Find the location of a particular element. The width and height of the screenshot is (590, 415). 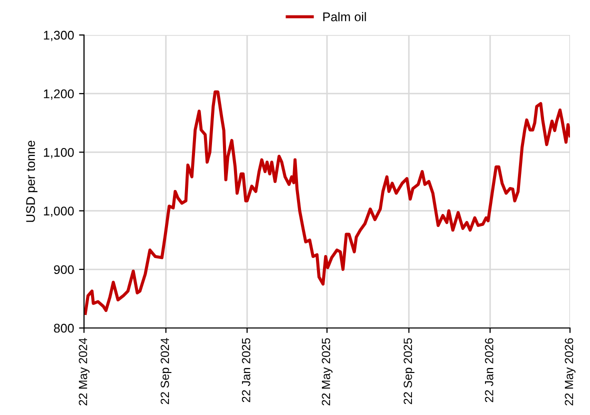

y-tick-label: 900 is located at coordinates (64, 269).